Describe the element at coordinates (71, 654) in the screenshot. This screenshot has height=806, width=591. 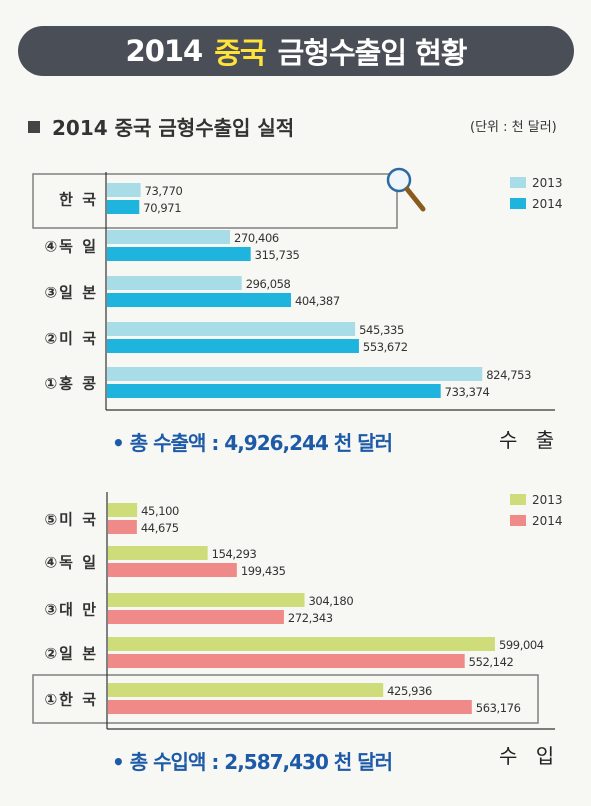
I see `category-label: ②일 본` at that location.